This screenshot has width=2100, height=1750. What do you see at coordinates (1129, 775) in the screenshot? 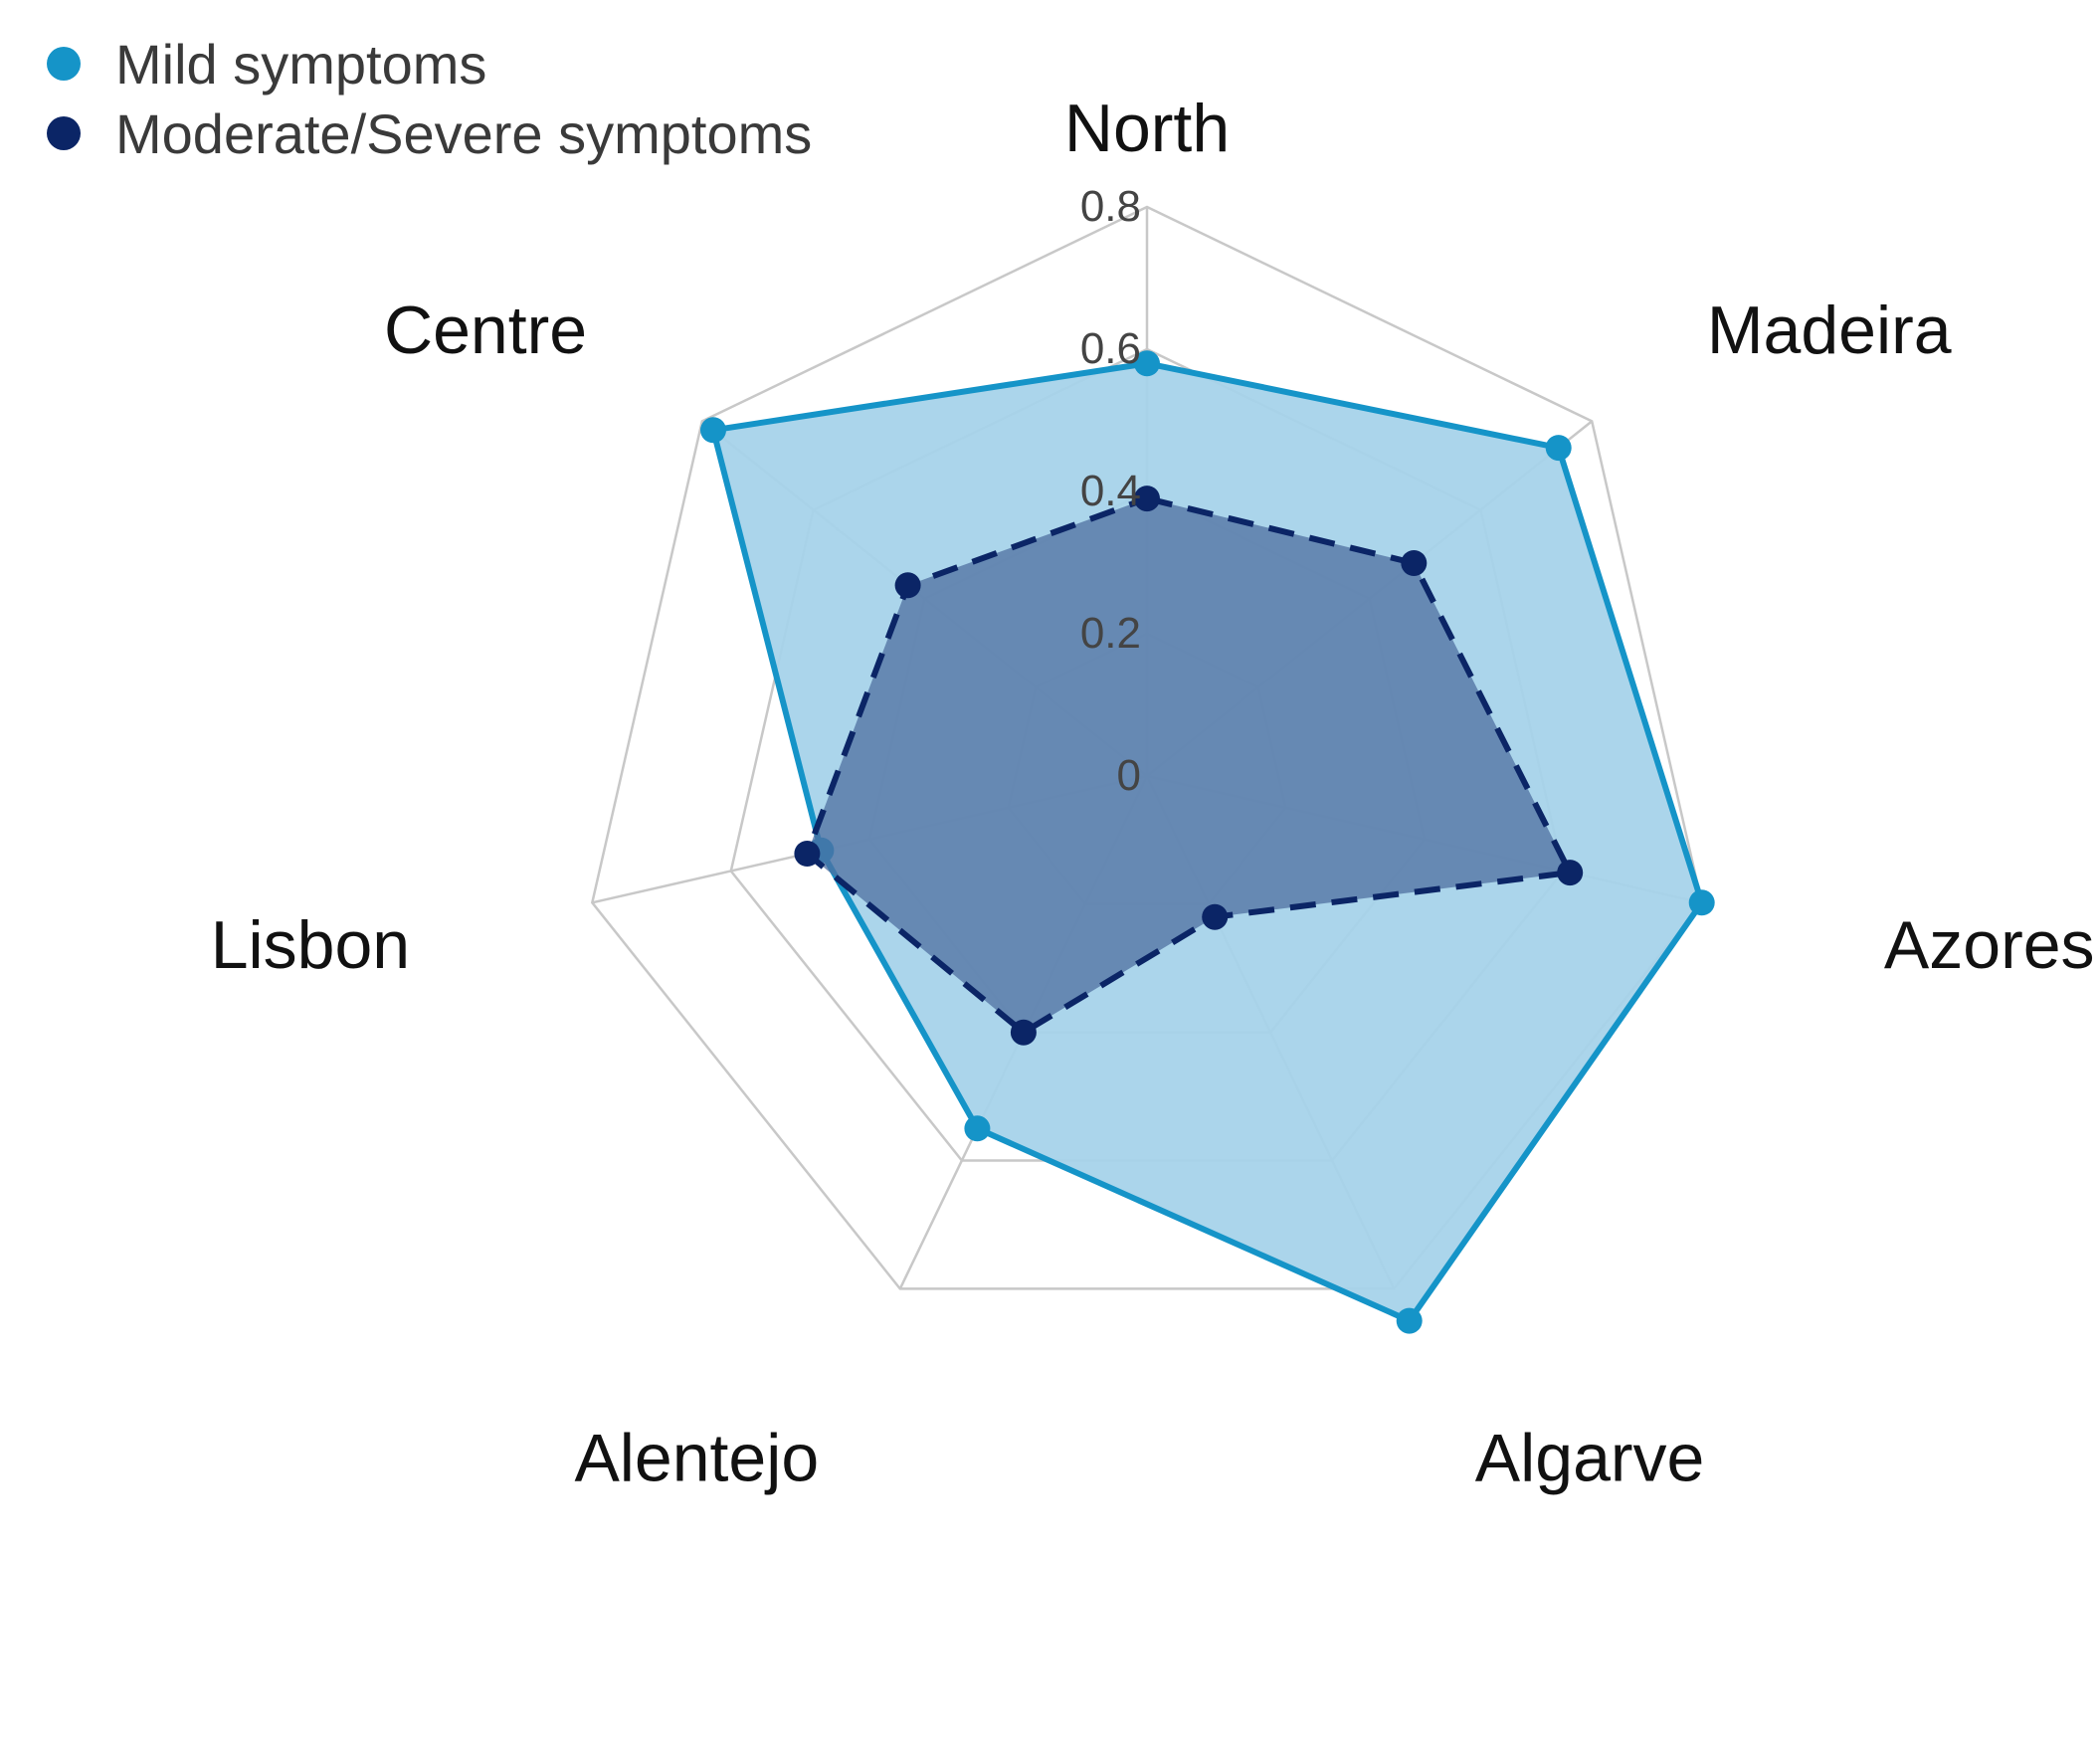
I see `tick-label-0: 0` at bounding box center [1129, 775].